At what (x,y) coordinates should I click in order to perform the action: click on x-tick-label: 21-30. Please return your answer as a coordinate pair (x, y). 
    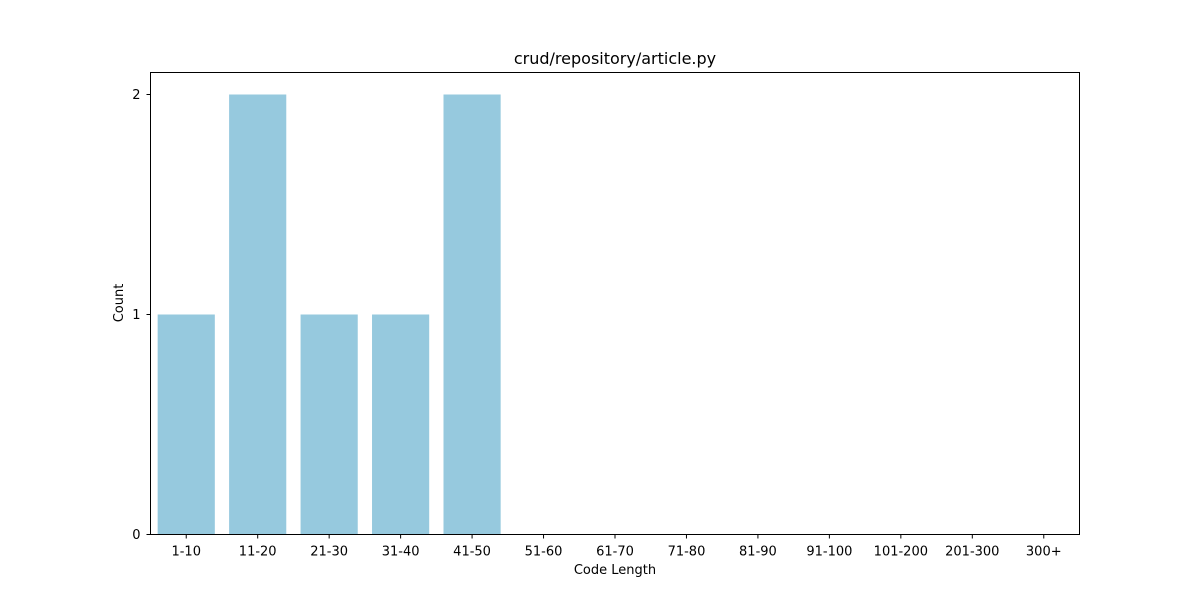
    Looking at the image, I should click on (329, 552).